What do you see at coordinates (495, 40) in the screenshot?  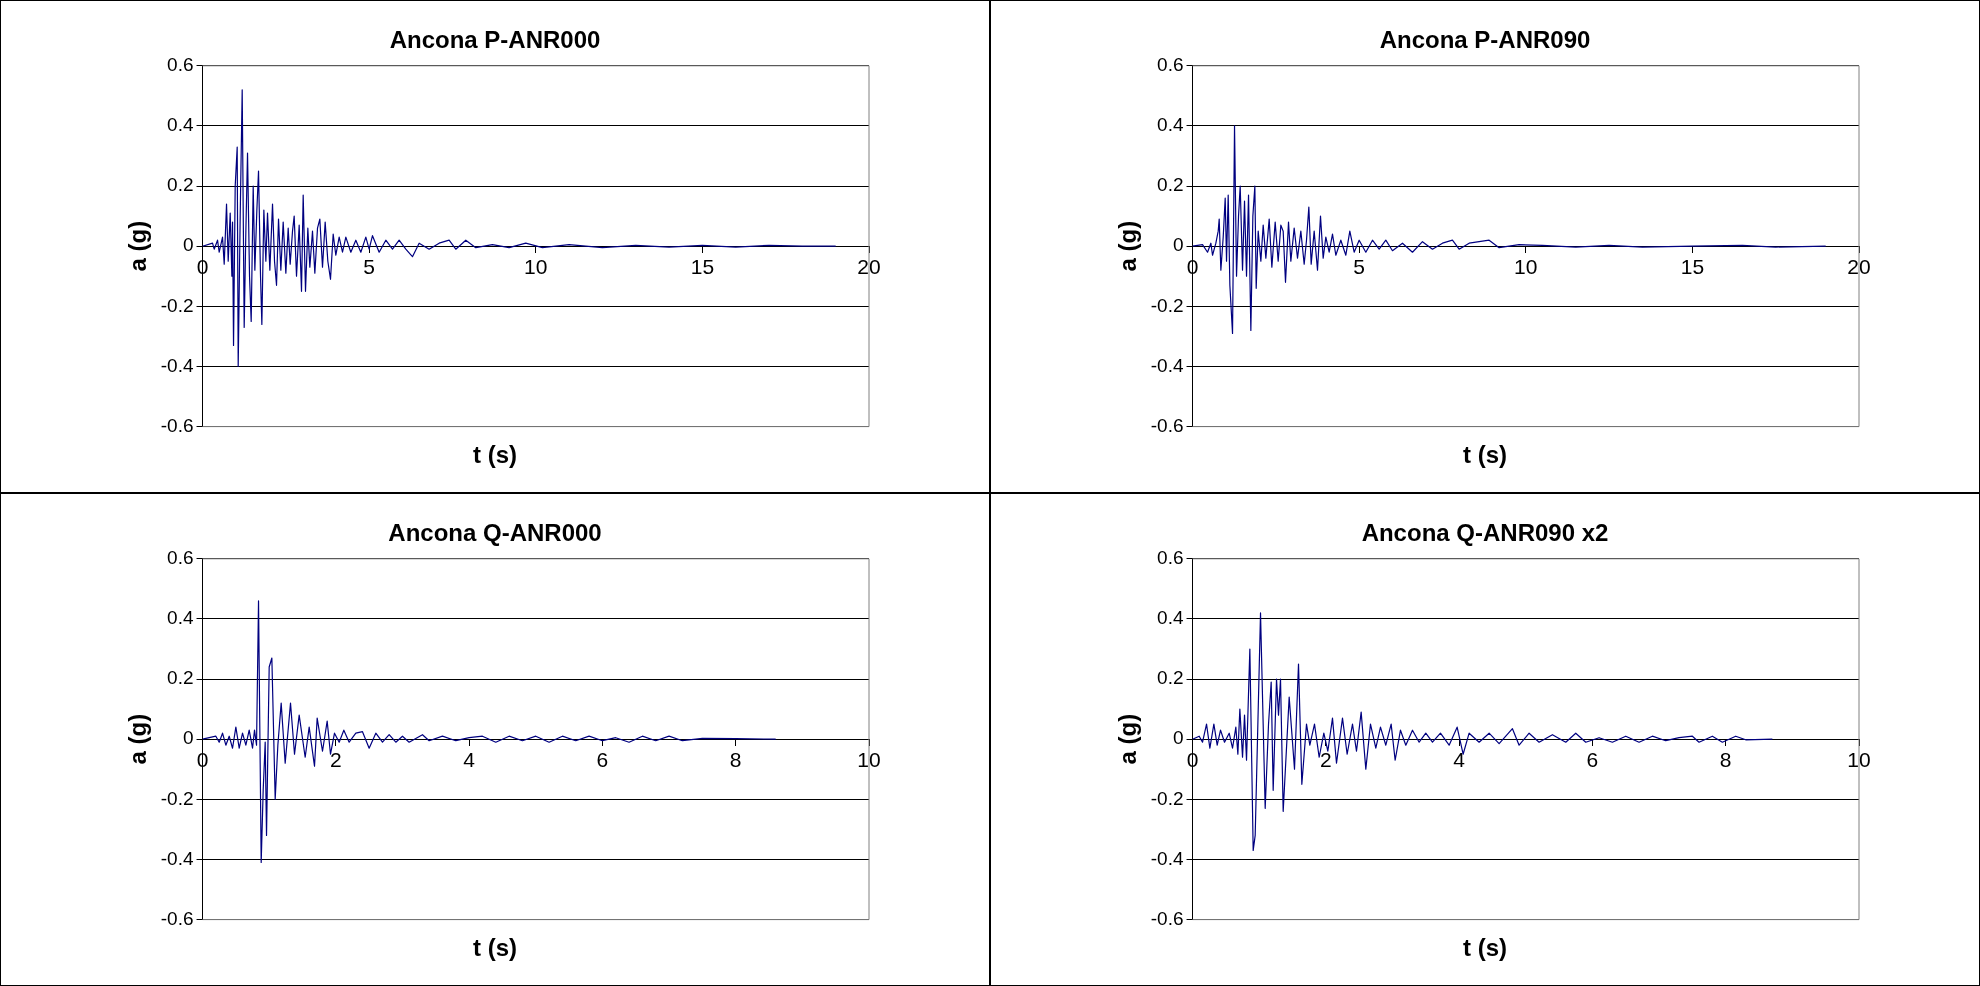 I see `chart-title: Ancona P-ANR000` at bounding box center [495, 40].